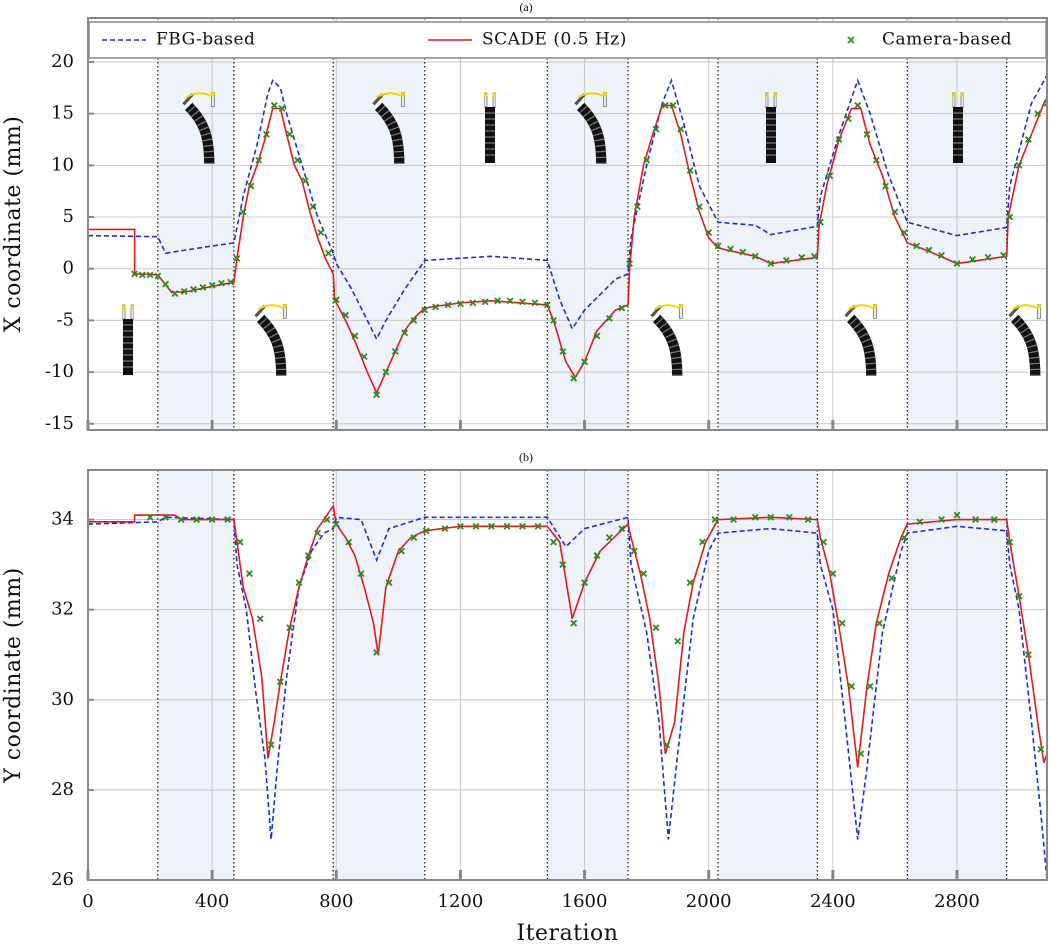  What do you see at coordinates (62, 164) in the screenshot?
I see `y-tick-label: 10` at bounding box center [62, 164].